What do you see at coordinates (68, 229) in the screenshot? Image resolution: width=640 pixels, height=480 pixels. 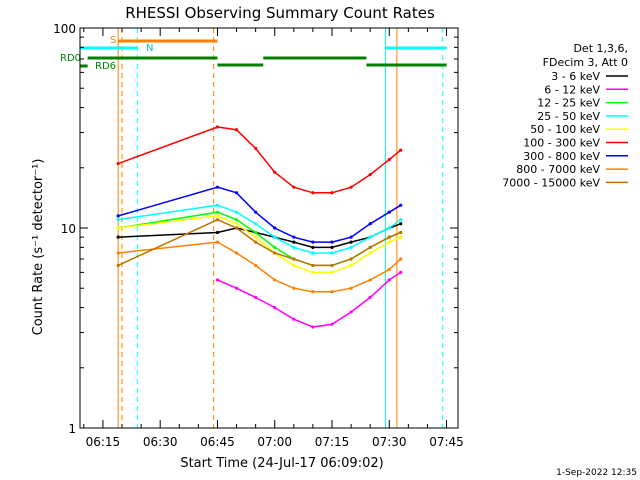 I see `y-tick-label-1: 10` at bounding box center [68, 229].